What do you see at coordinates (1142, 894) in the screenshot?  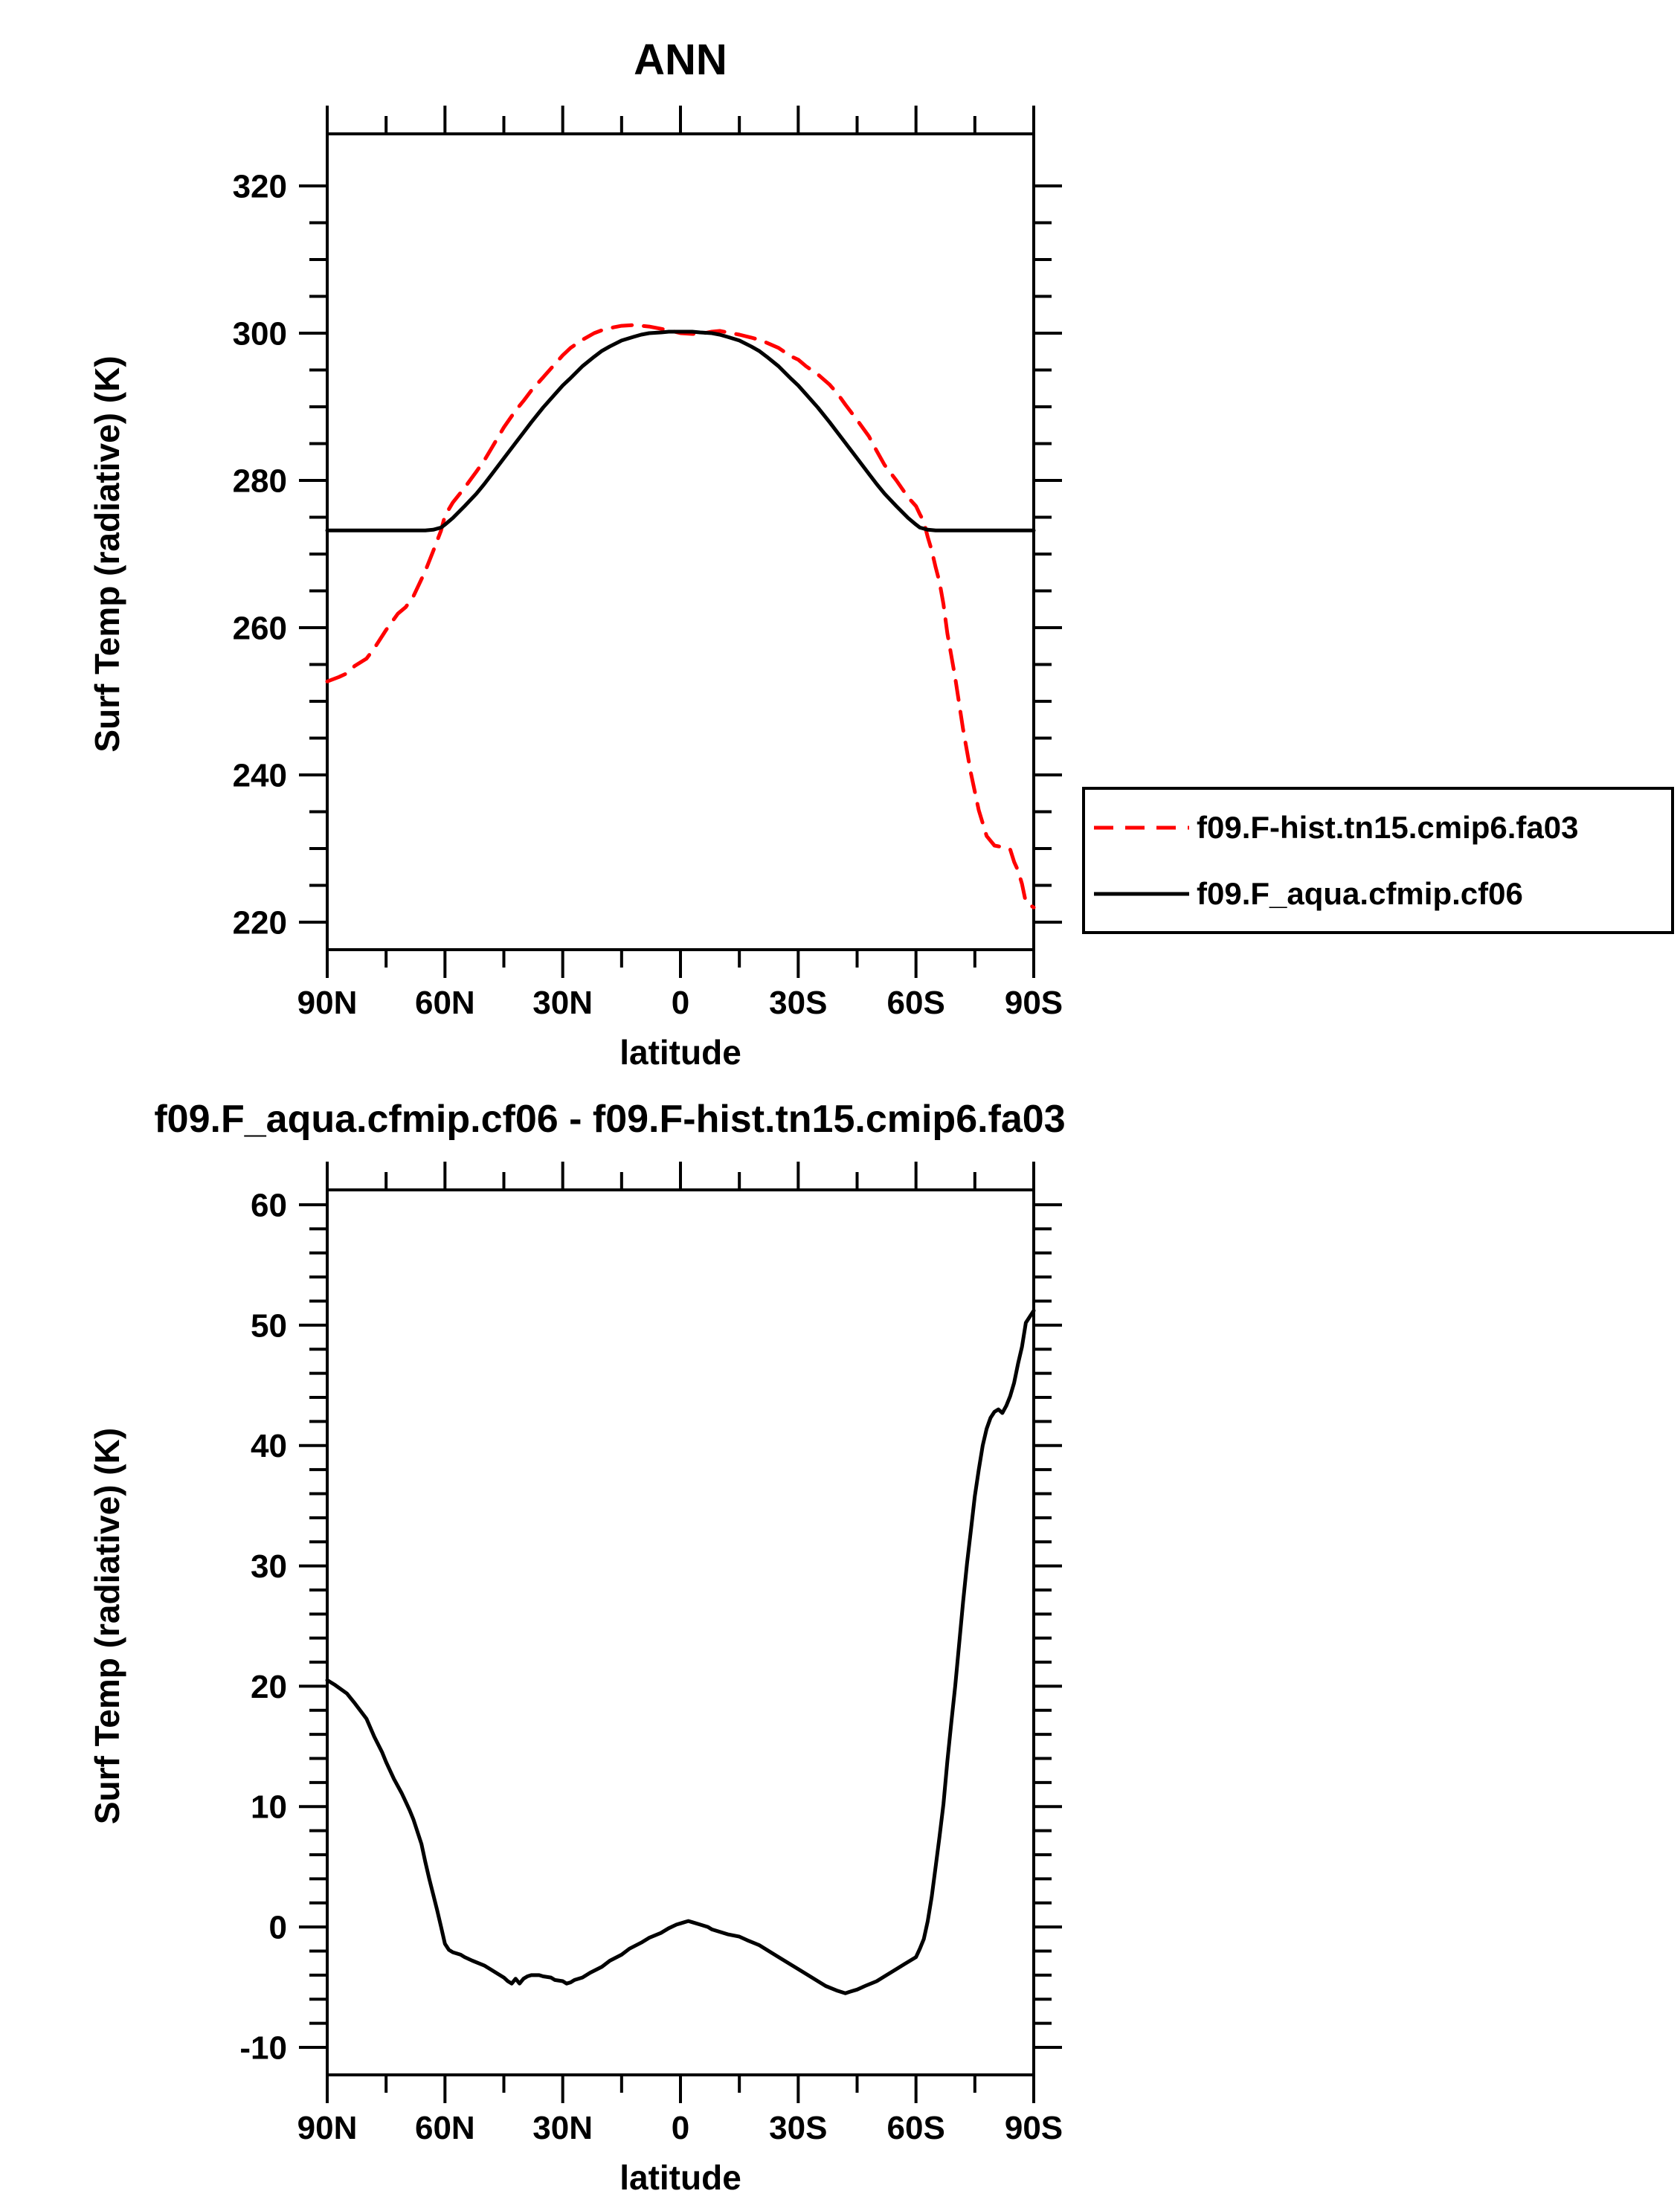 I see `aqua-solid-line-icon` at bounding box center [1142, 894].